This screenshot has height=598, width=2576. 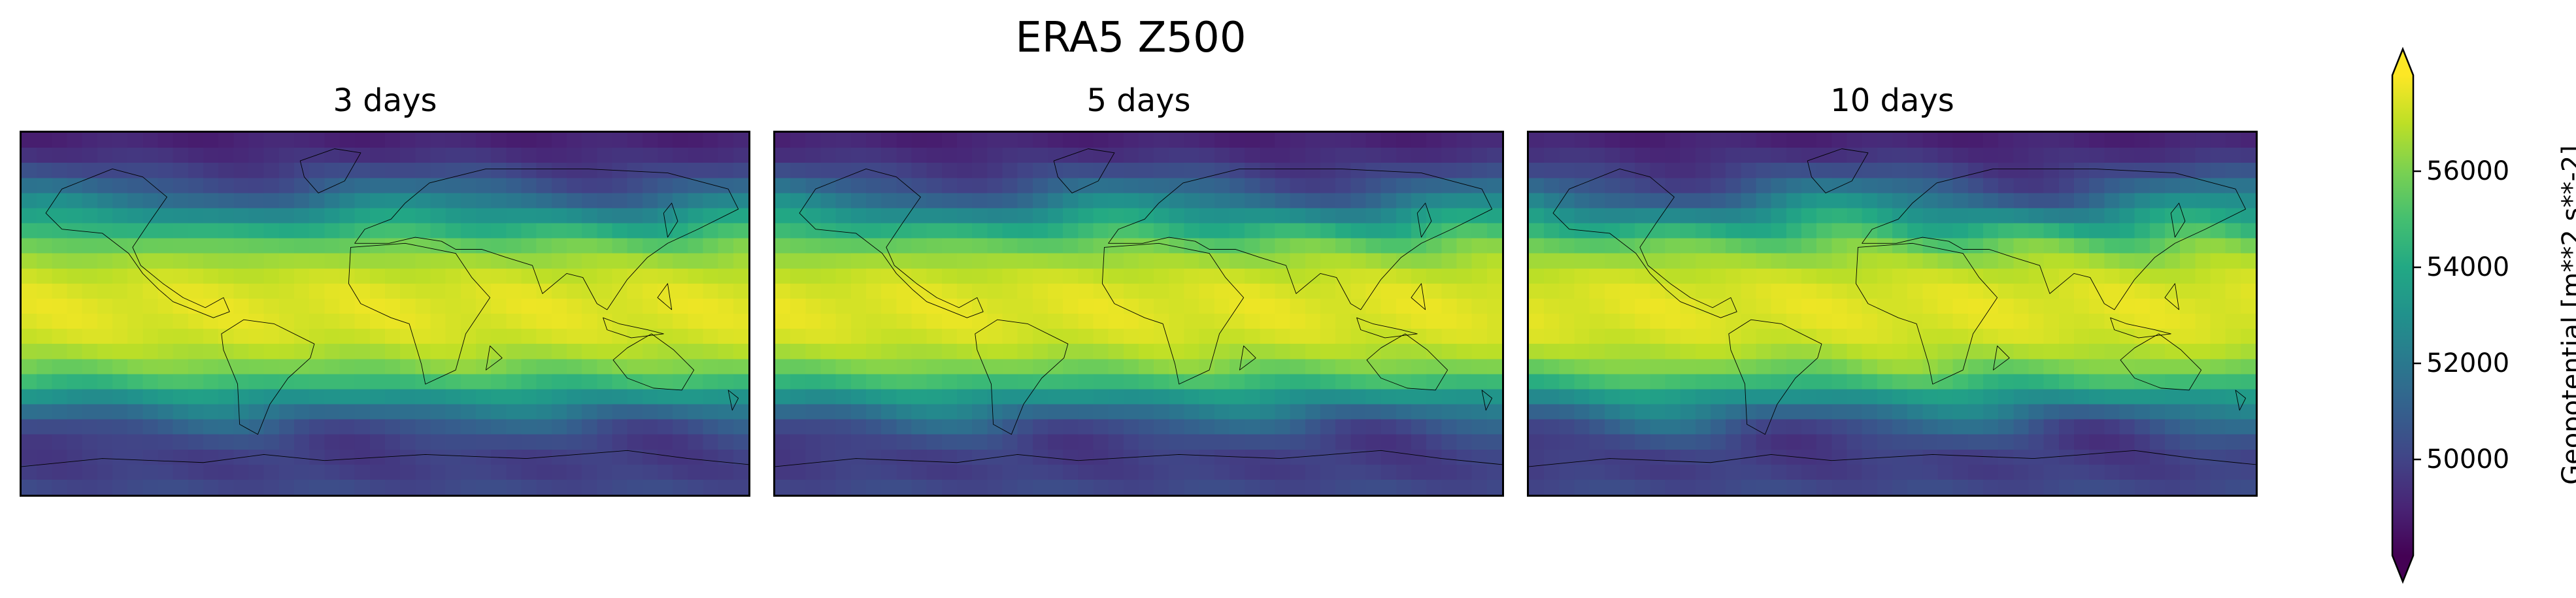 I want to click on colorbar-label: Geopotential [m**2 s**-2], so click(x=2567, y=315).